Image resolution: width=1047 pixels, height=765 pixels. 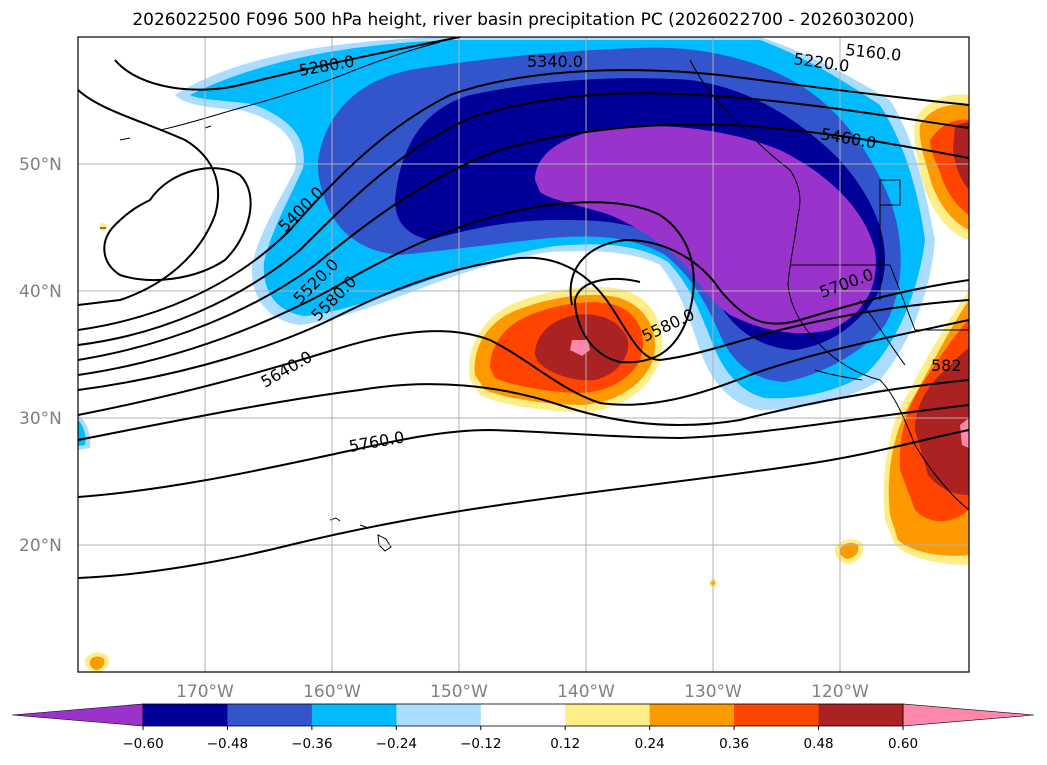 What do you see at coordinates (650, 744) in the screenshot?
I see `colorbar-tick-label: 0.24` at bounding box center [650, 744].